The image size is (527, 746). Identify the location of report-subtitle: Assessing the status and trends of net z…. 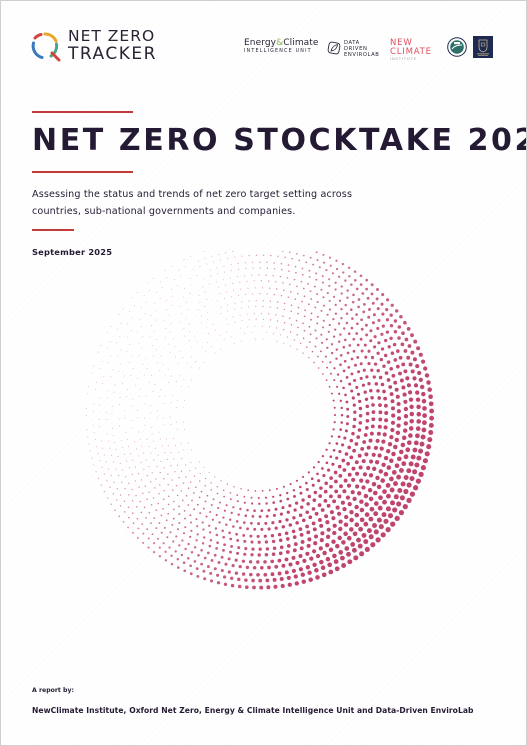
(192, 203).